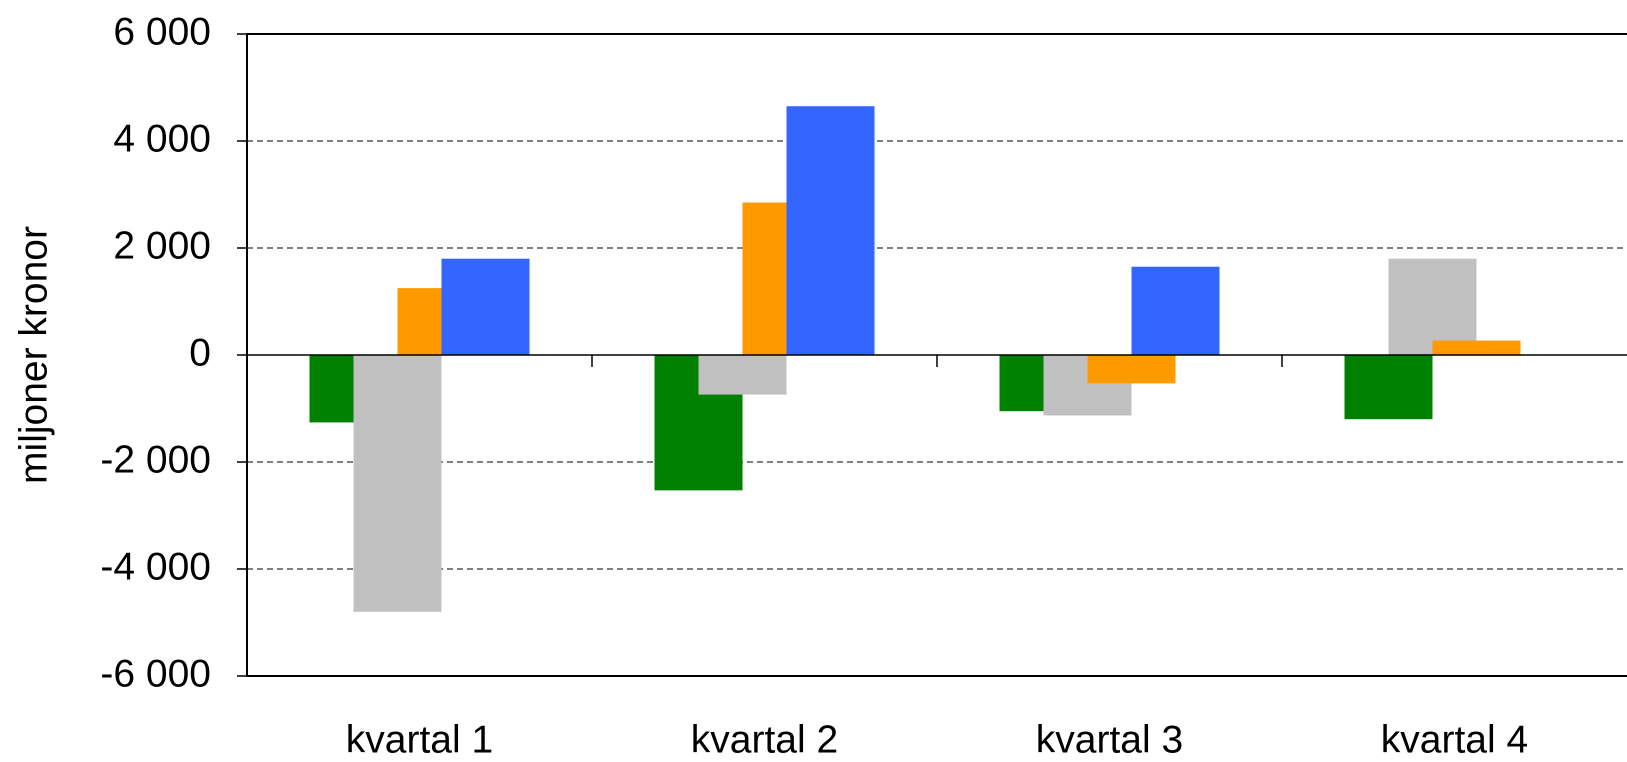  What do you see at coordinates (33, 355) in the screenshot?
I see `y-axis-label: miljoner kronor` at bounding box center [33, 355].